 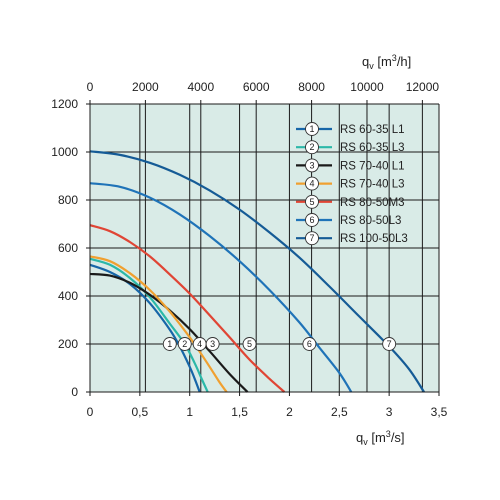 I want to click on y-tick-label-2: 400, so click(x=68, y=296).